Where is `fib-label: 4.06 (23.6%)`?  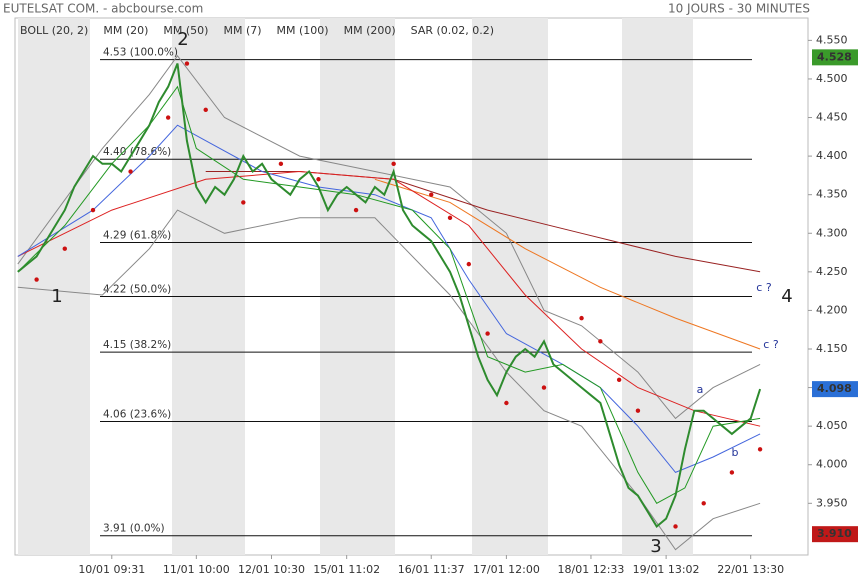
fib-label: 4.06 (23.6%) is located at coordinates (137, 415).